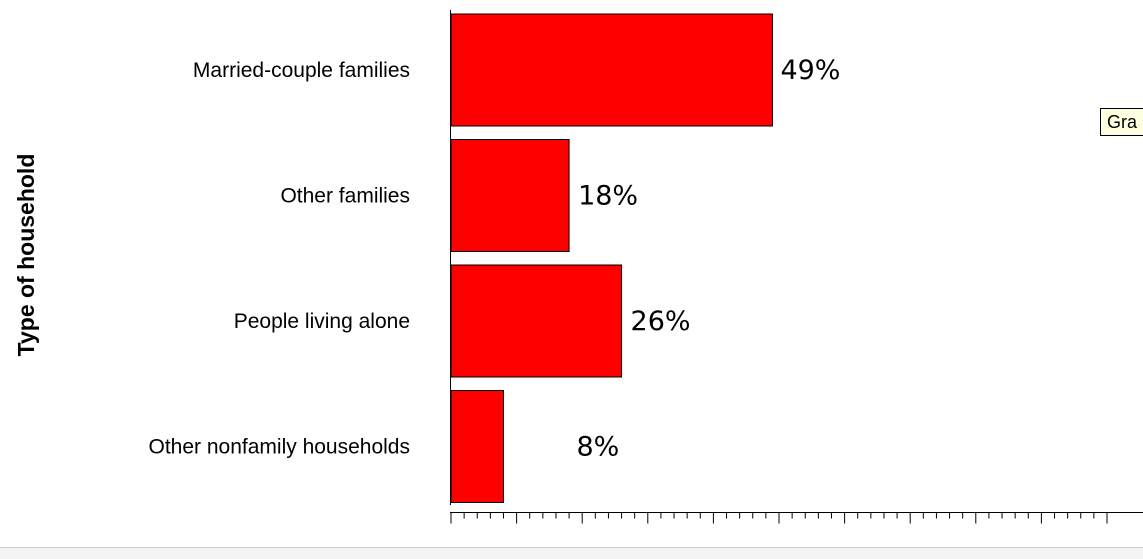  What do you see at coordinates (345, 196) in the screenshot?
I see `category-label: Other families` at bounding box center [345, 196].